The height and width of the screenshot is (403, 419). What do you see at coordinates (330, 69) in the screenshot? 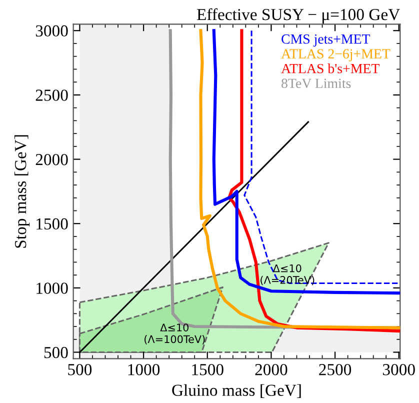
I see `text: ATLAS b's+MET` at bounding box center [330, 69].